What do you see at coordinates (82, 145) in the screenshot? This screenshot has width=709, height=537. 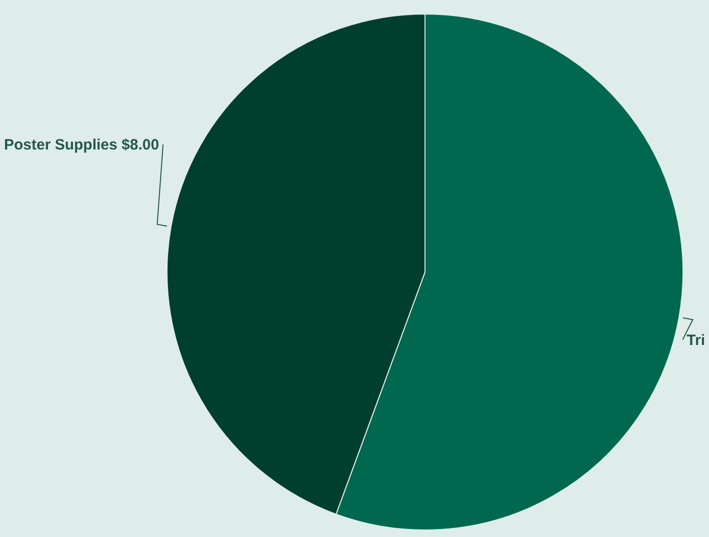 I see `slice-label: Poster Supplies $8.00` at bounding box center [82, 145].